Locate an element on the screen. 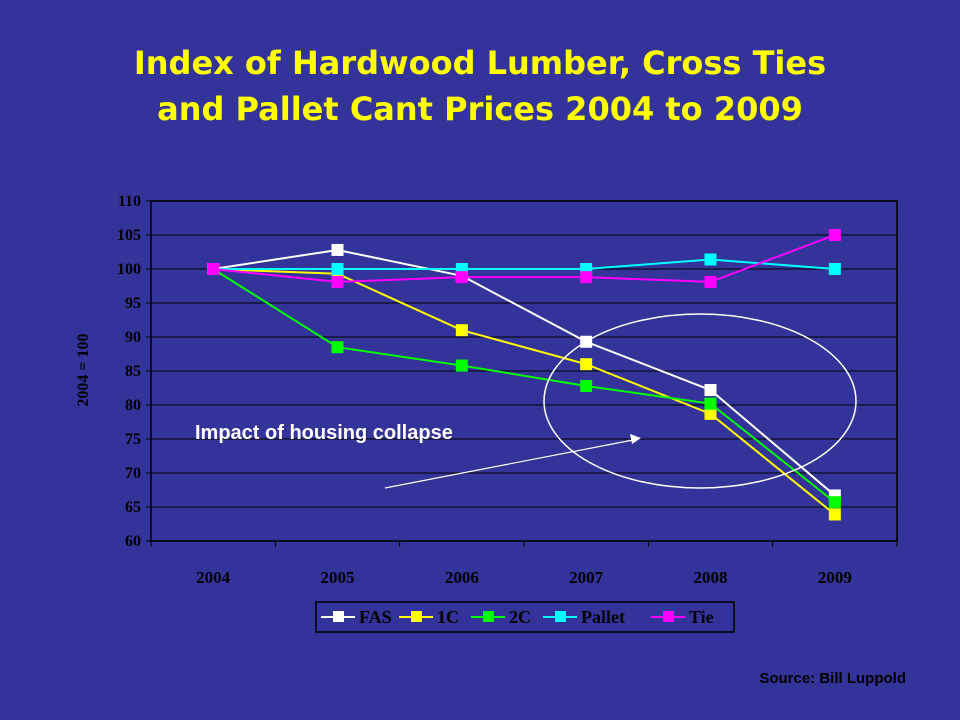 The image size is (960, 720). y-tick-label: 65 is located at coordinates (133, 507).